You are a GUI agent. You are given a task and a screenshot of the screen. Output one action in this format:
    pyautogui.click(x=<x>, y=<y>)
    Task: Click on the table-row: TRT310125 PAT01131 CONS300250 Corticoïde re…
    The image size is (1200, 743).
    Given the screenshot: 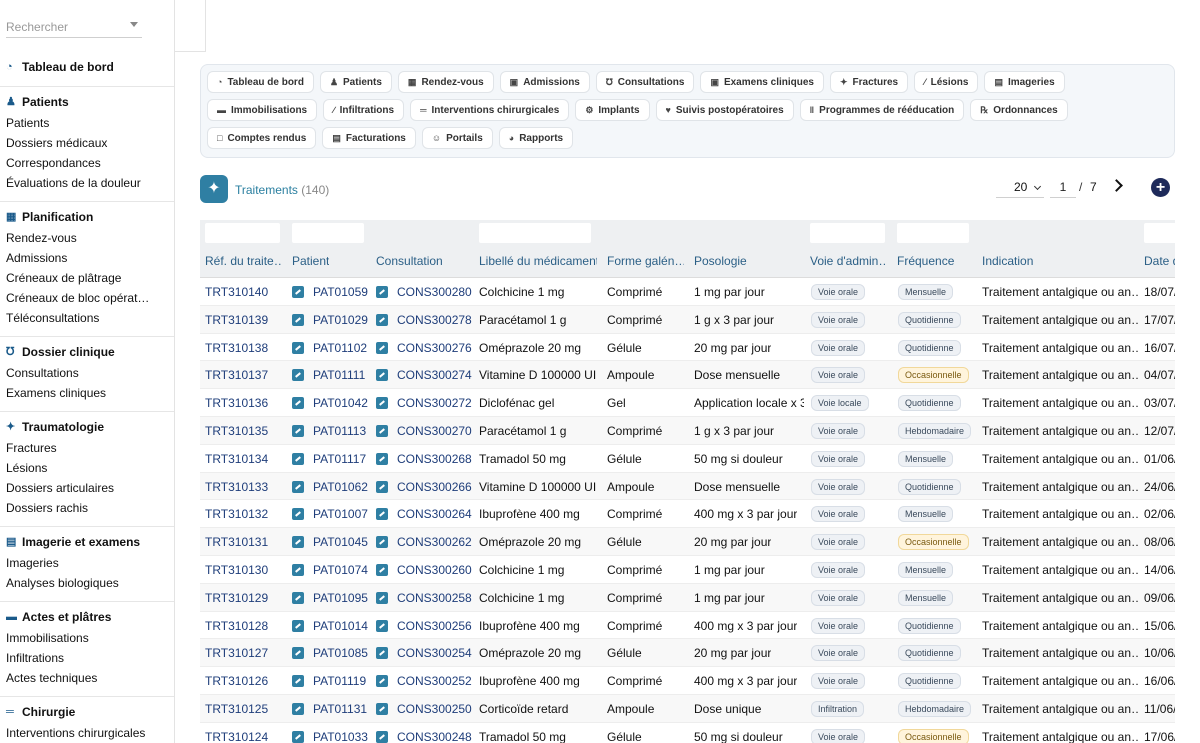 What is the action you would take?
    pyautogui.click(x=687, y=708)
    